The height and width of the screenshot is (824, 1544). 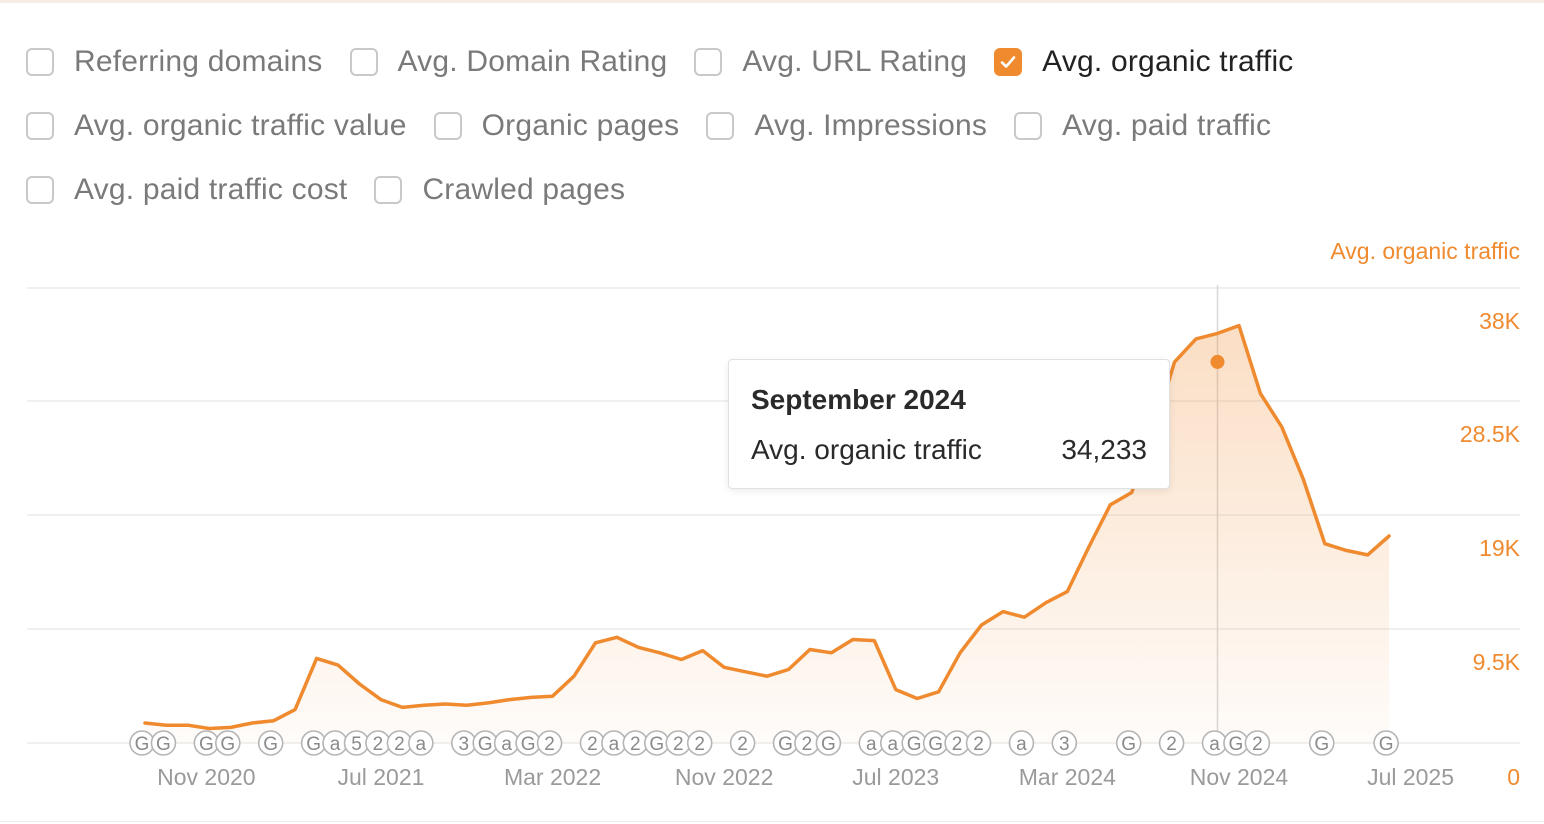 I want to click on check-icon, so click(x=1008, y=62).